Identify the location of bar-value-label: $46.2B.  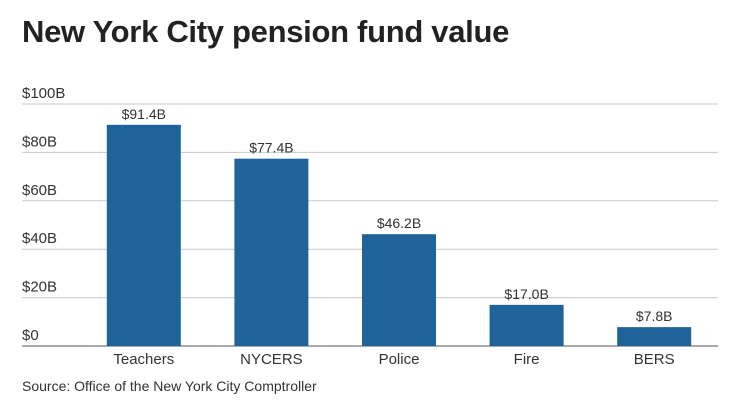
(399, 223).